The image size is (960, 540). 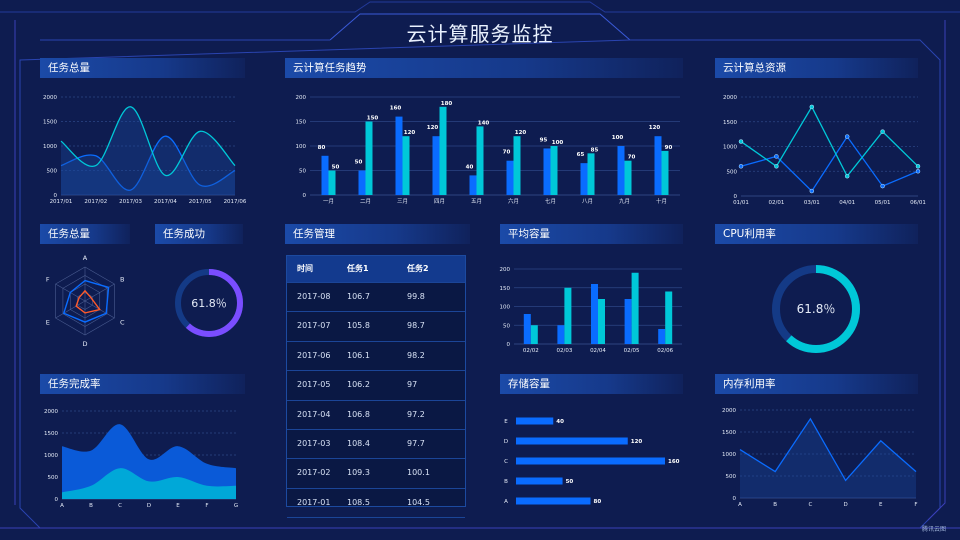 What do you see at coordinates (376, 298) in the screenshot?
I see `table-row: 2017-08 106.7 99.8` at bounding box center [376, 298].